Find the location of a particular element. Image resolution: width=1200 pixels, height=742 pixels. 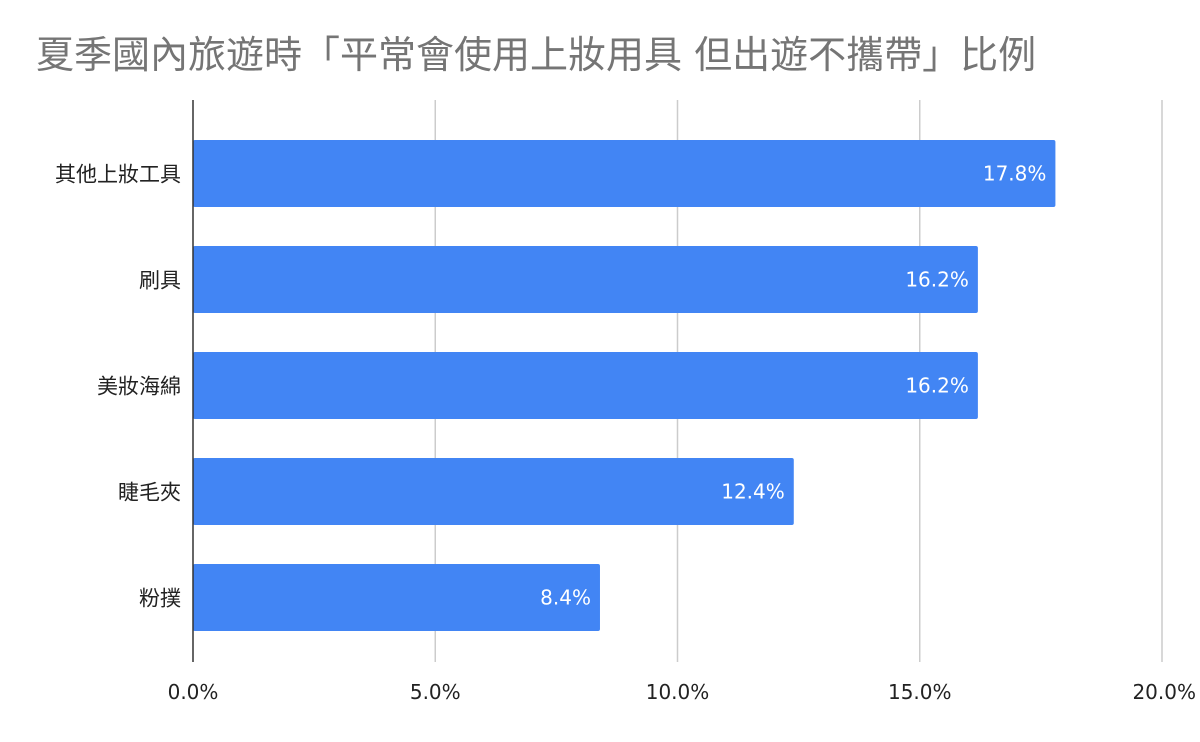

category-label: 其他上妝工具 is located at coordinates (118, 175).